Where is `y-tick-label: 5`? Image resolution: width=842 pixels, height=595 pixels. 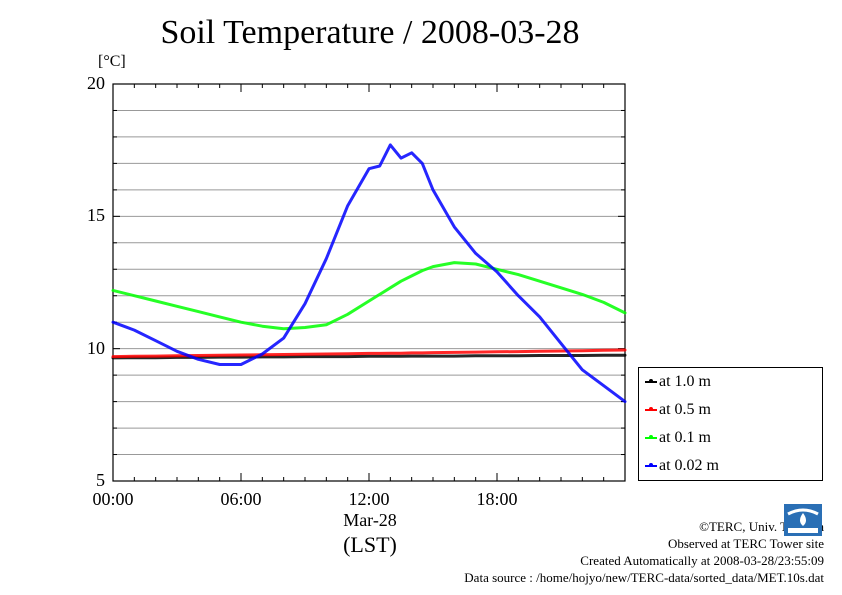 y-tick-label: 5 is located at coordinates (100, 480).